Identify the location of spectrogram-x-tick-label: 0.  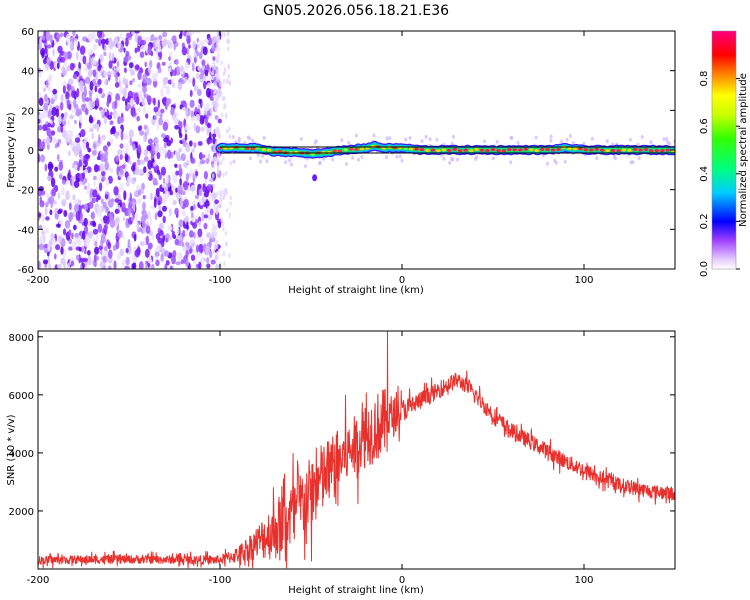
(402, 280).